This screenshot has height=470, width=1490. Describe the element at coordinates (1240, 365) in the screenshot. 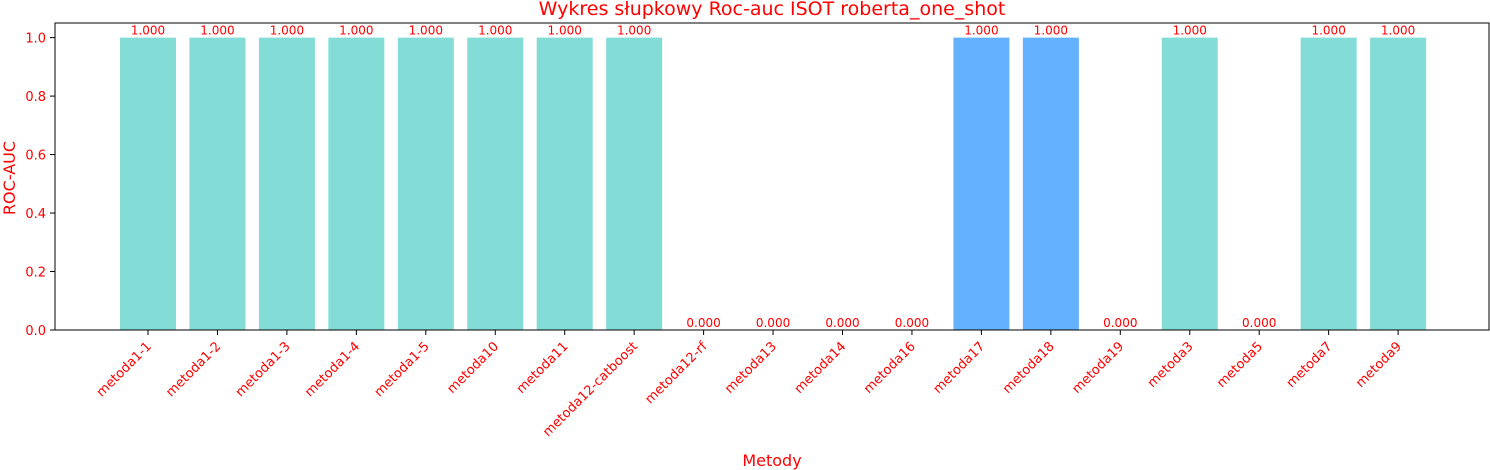

I see `x-tick-label: metoda5` at that location.